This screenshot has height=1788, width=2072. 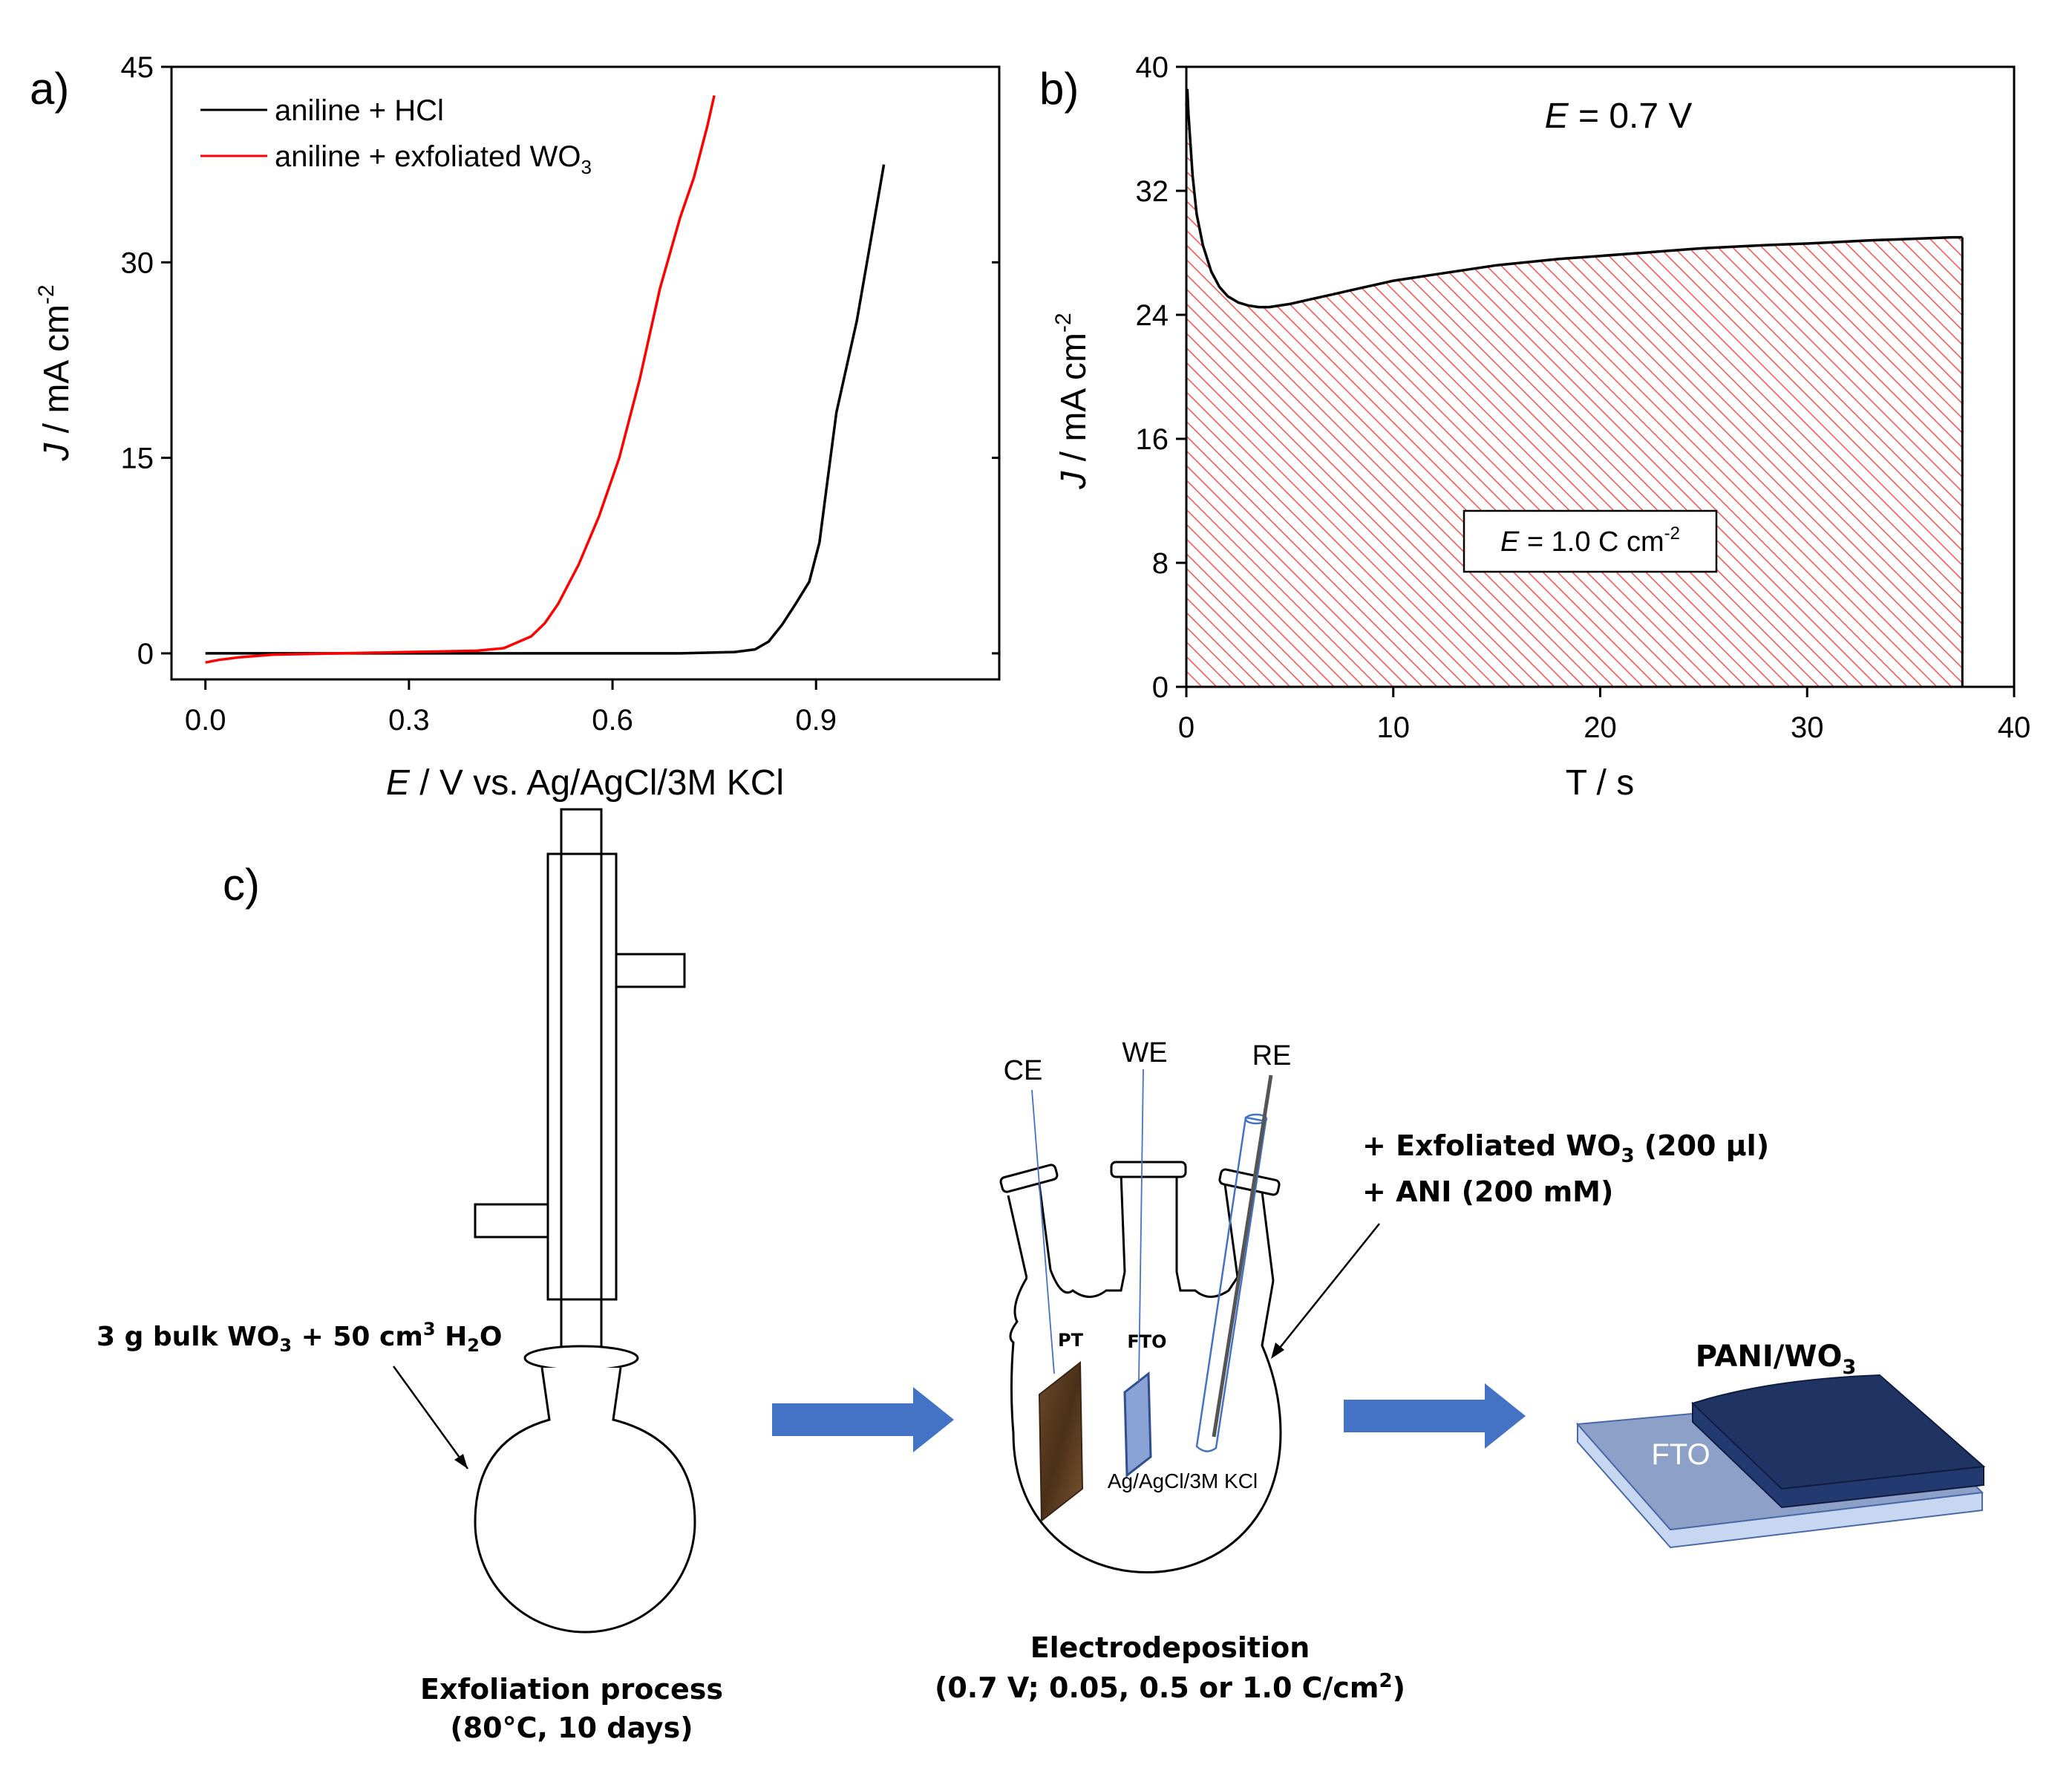 I want to click on additive-pointer-arrowhead, so click(x=1277, y=1350).